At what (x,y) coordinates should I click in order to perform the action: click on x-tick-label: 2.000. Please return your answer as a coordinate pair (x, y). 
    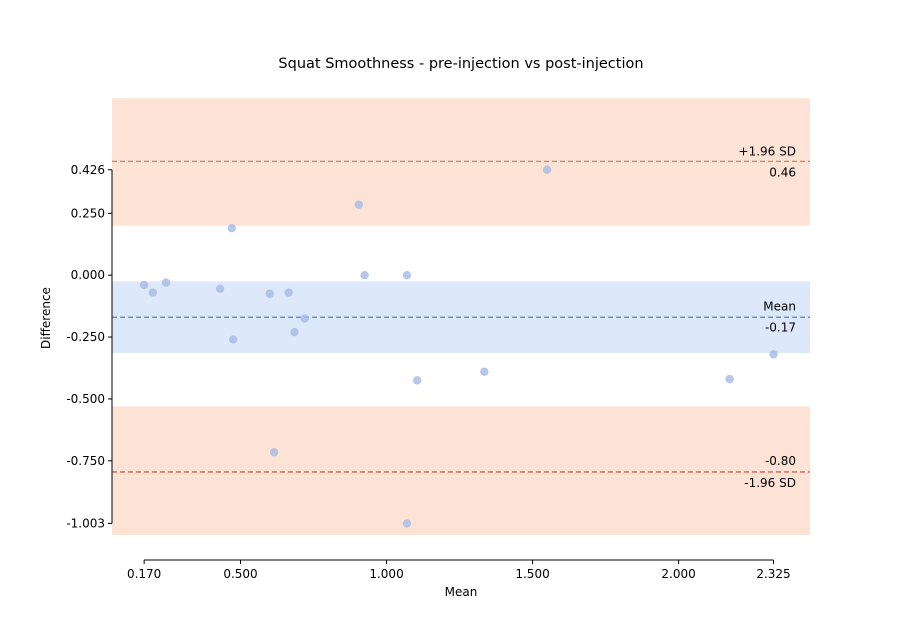
    Looking at the image, I should click on (678, 574).